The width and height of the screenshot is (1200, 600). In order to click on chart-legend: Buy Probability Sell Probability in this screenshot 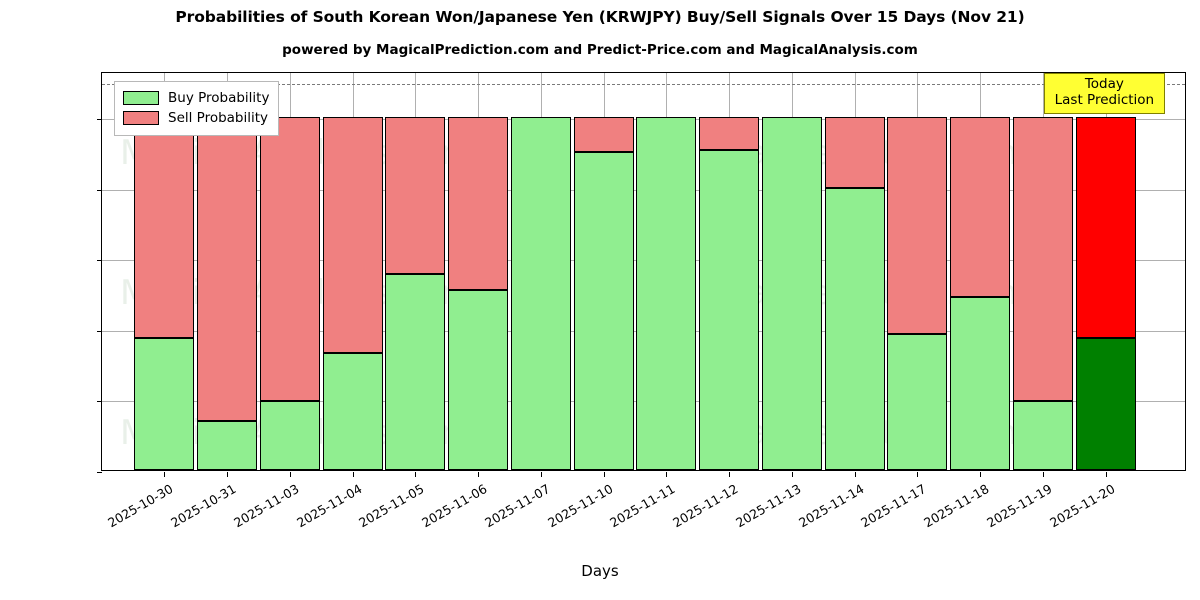, I will do `click(197, 109)`.